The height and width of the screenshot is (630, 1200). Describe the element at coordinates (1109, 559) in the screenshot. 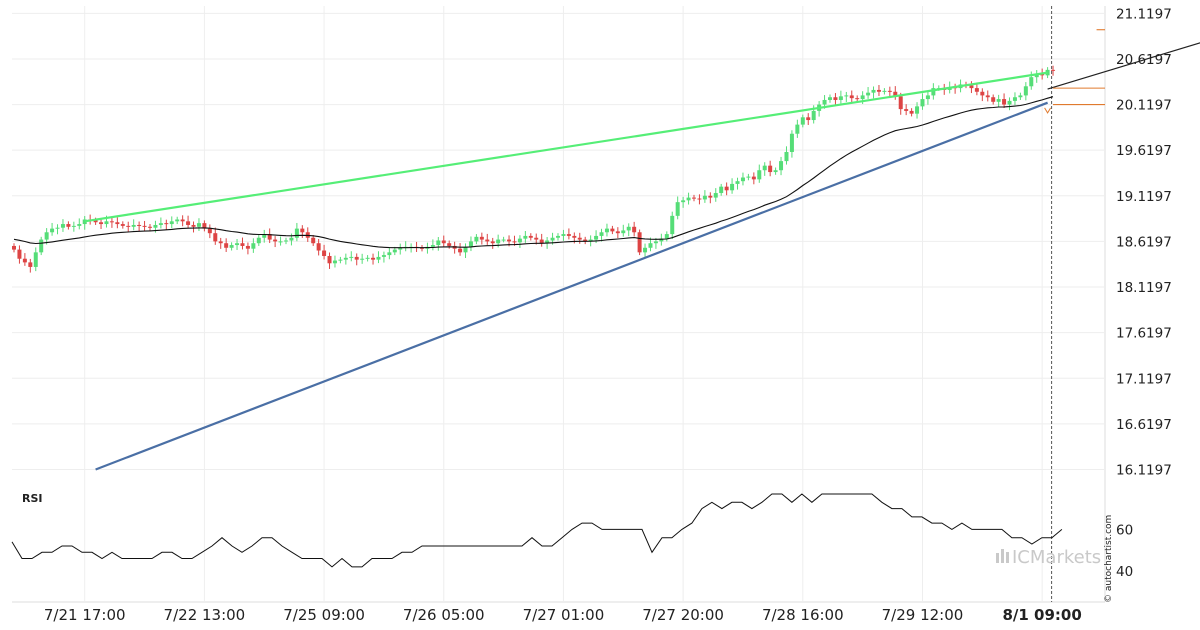

I see `watermark-text: © autochartist.com` at that location.